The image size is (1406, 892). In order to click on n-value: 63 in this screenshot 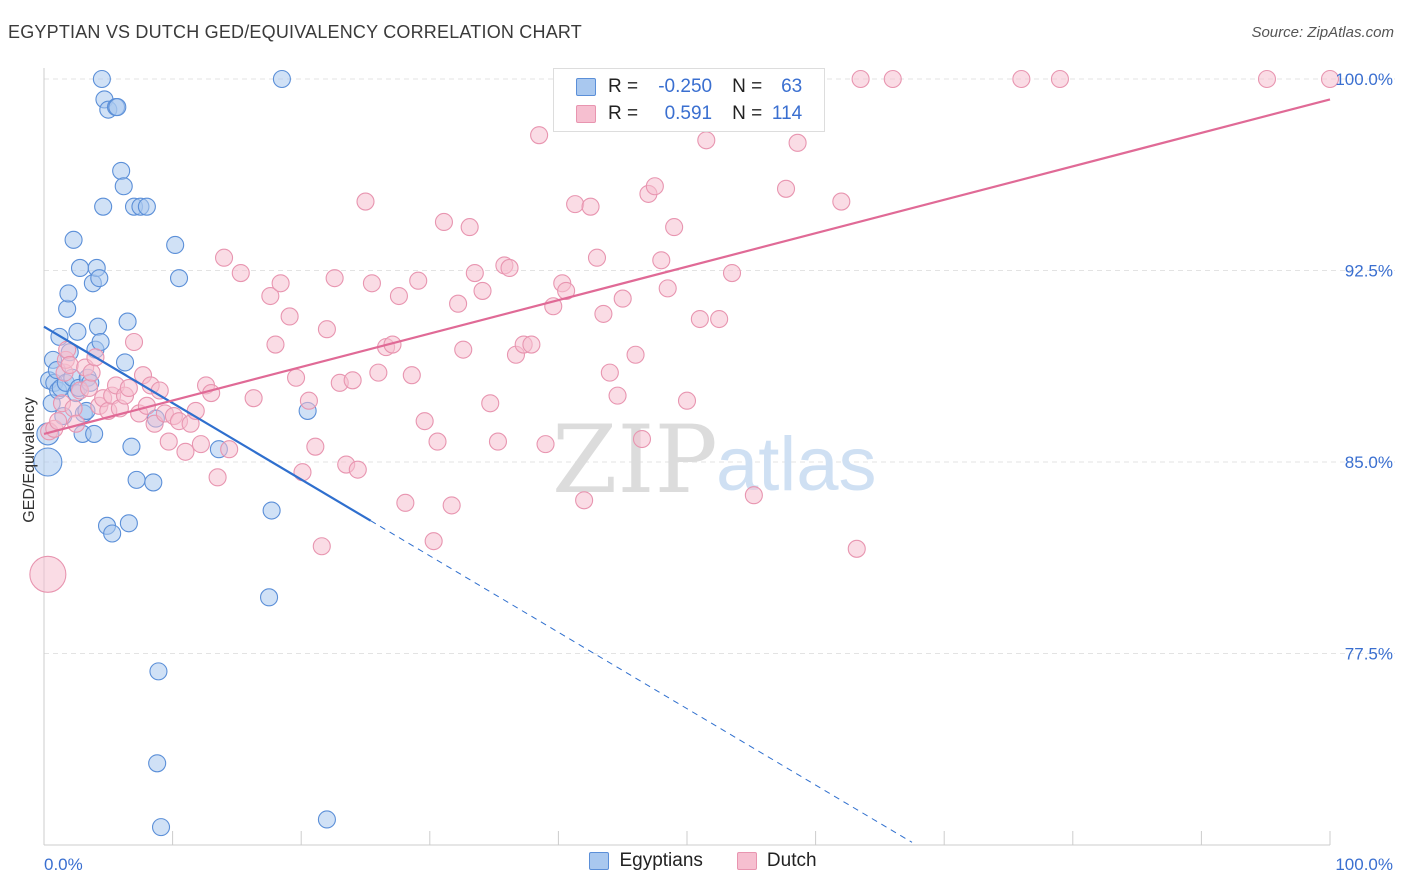, I will do `click(792, 86)`.